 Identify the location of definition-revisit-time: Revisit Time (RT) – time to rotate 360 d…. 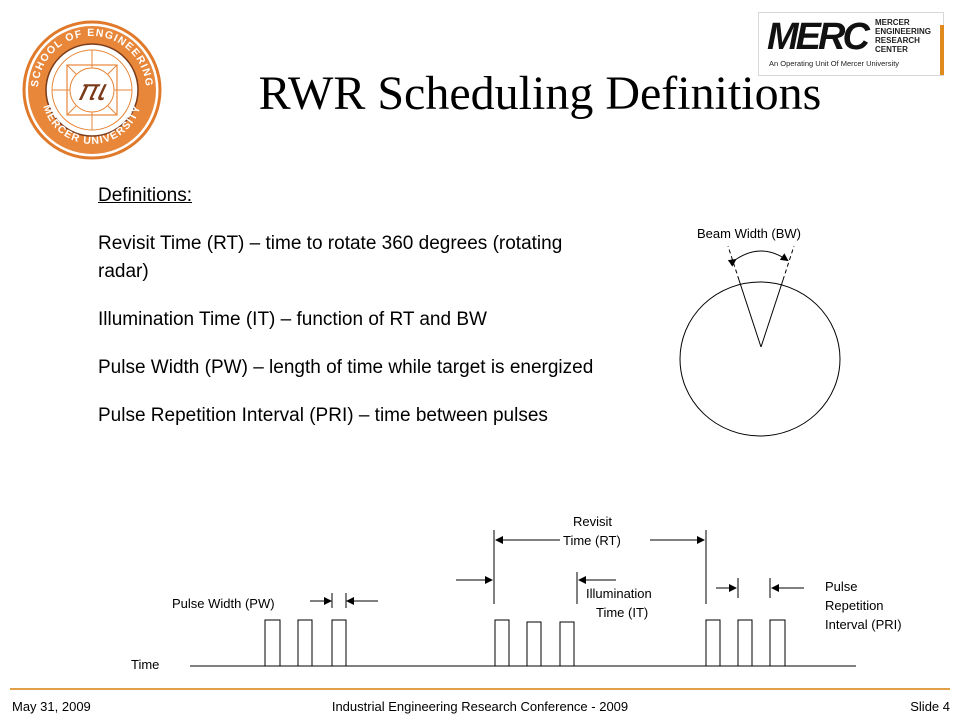
(330, 257).